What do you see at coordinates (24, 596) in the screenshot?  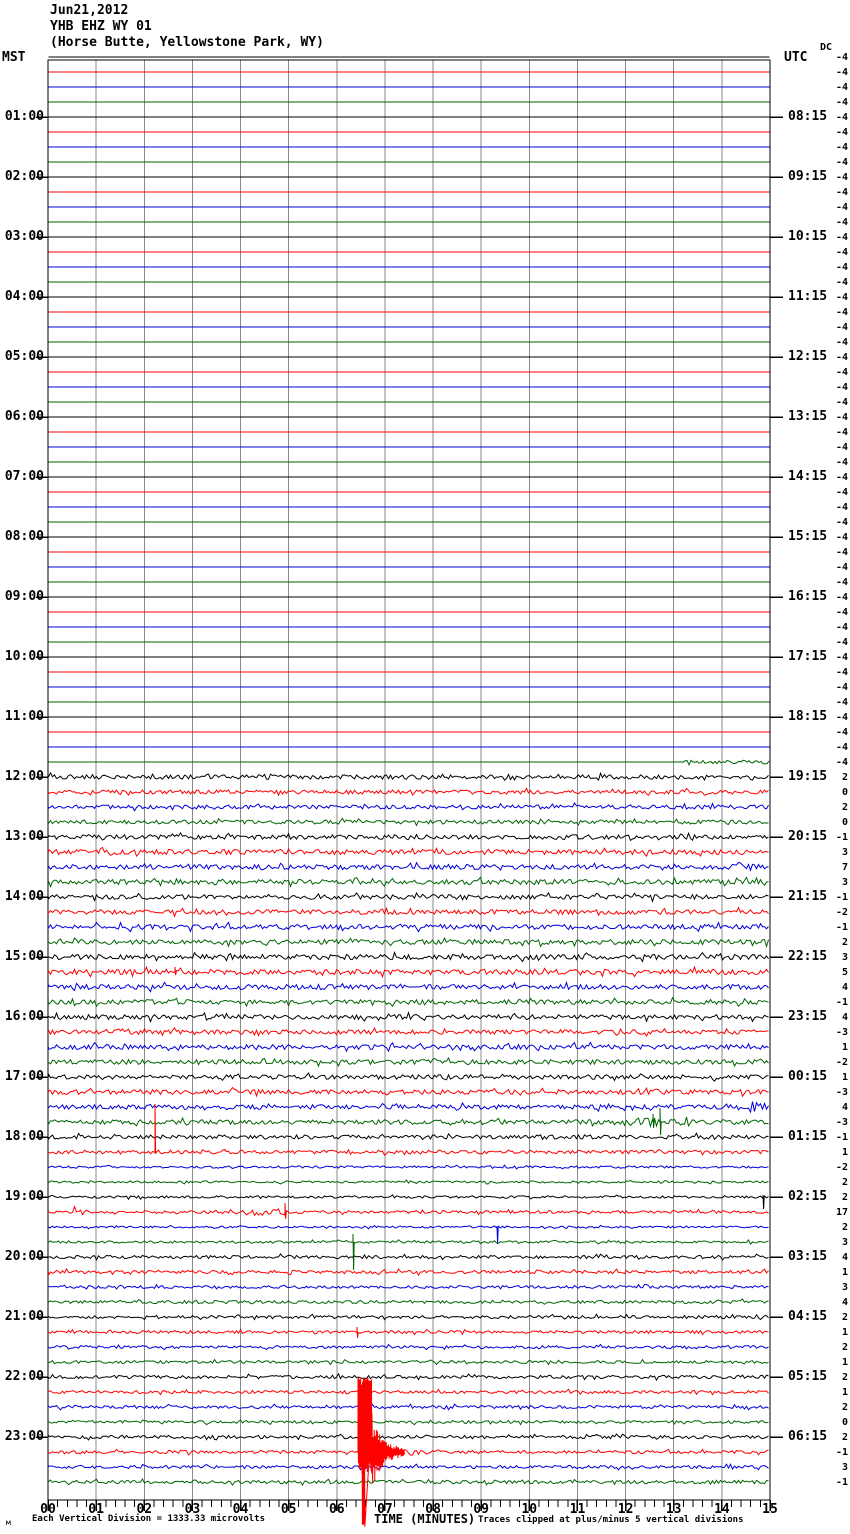 I see `hour-label-mst: 09:00` at bounding box center [24, 596].